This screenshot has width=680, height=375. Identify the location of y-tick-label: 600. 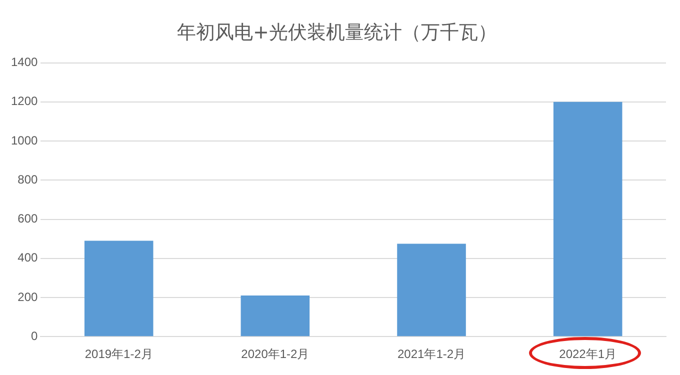
(28, 219).